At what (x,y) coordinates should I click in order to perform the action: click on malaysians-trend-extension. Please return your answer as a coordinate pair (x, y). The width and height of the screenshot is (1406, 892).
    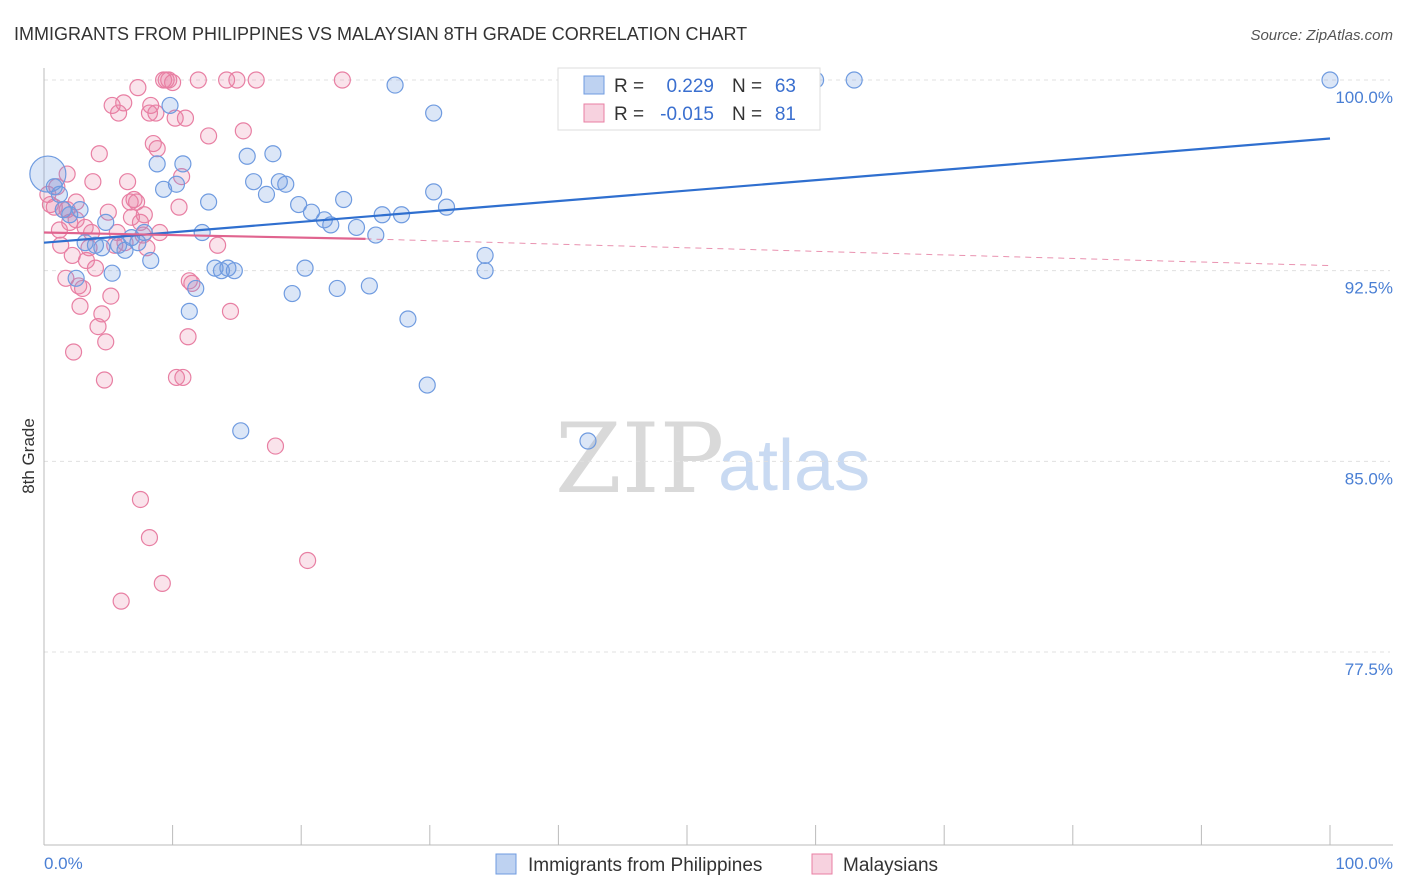
    Looking at the image, I should click on (848, 252).